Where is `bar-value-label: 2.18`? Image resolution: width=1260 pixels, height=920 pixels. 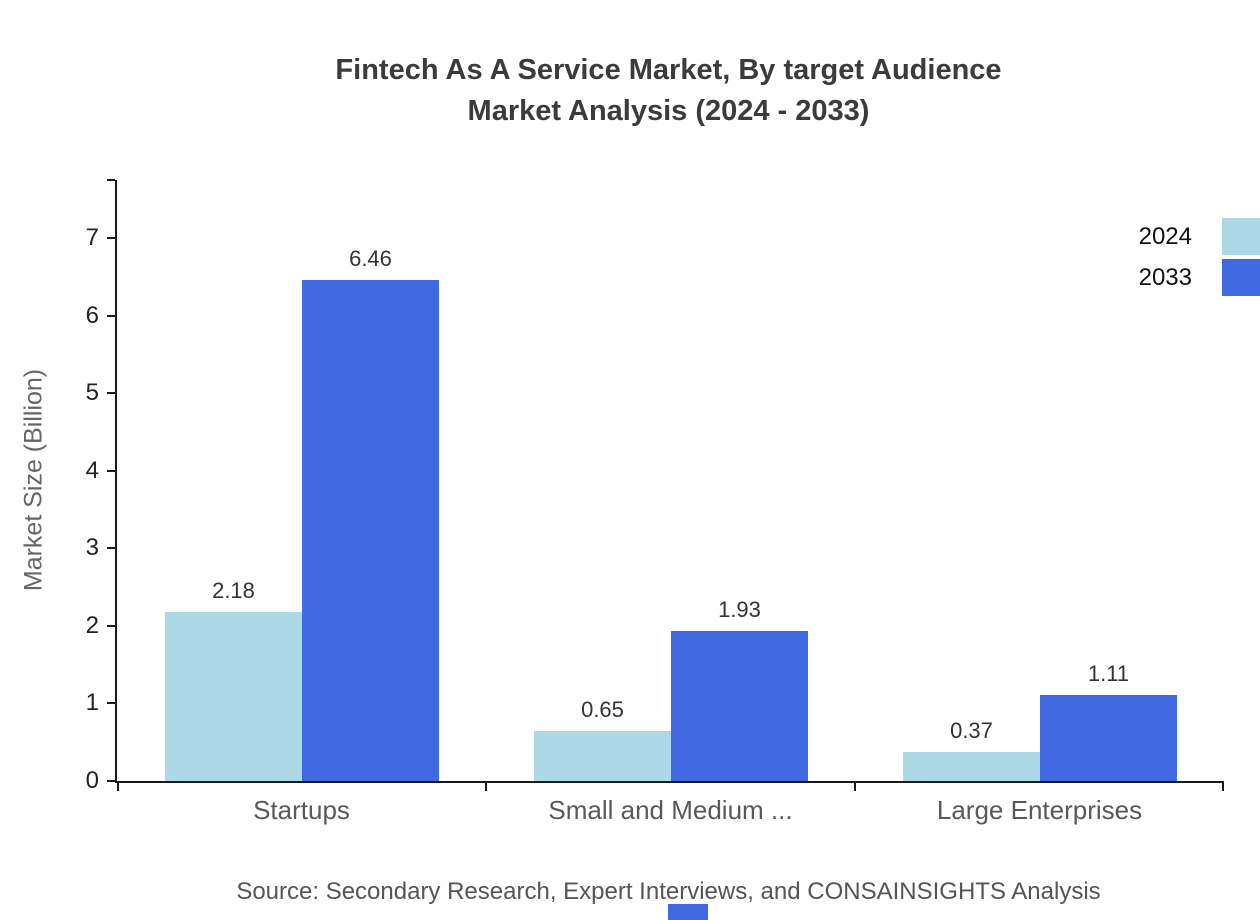
bar-value-label: 2.18 is located at coordinates (233, 590).